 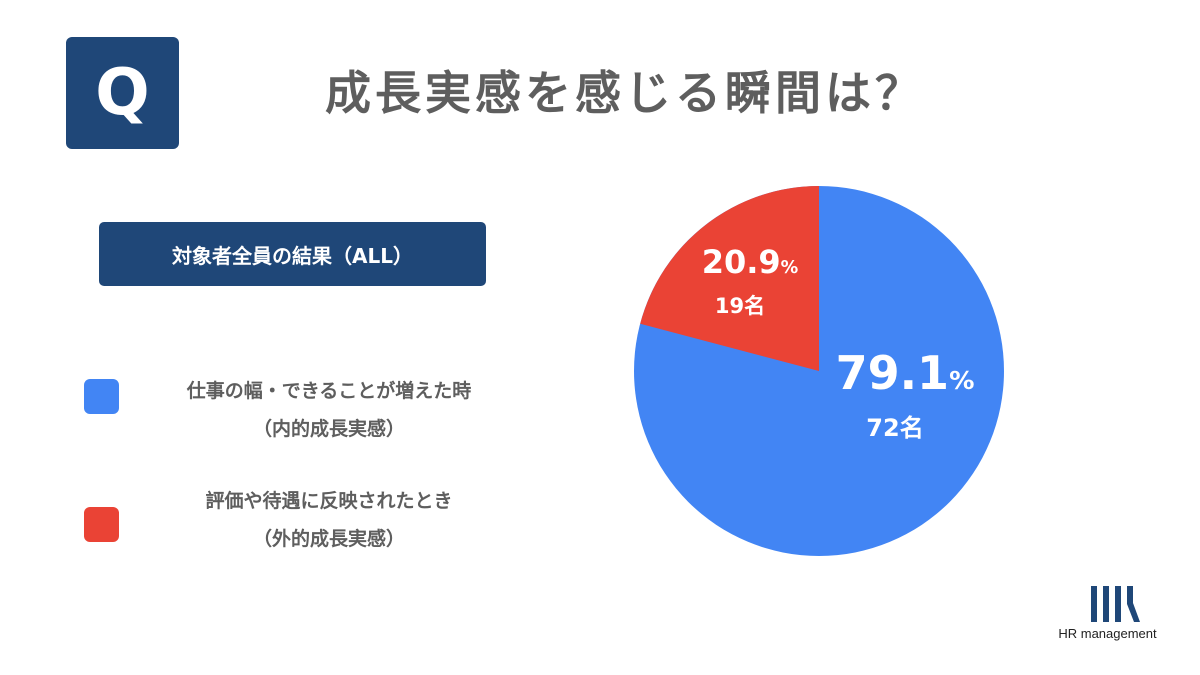 I want to click on subset-badge: 対象者全員の結果（ALL）, so click(x=292, y=254).